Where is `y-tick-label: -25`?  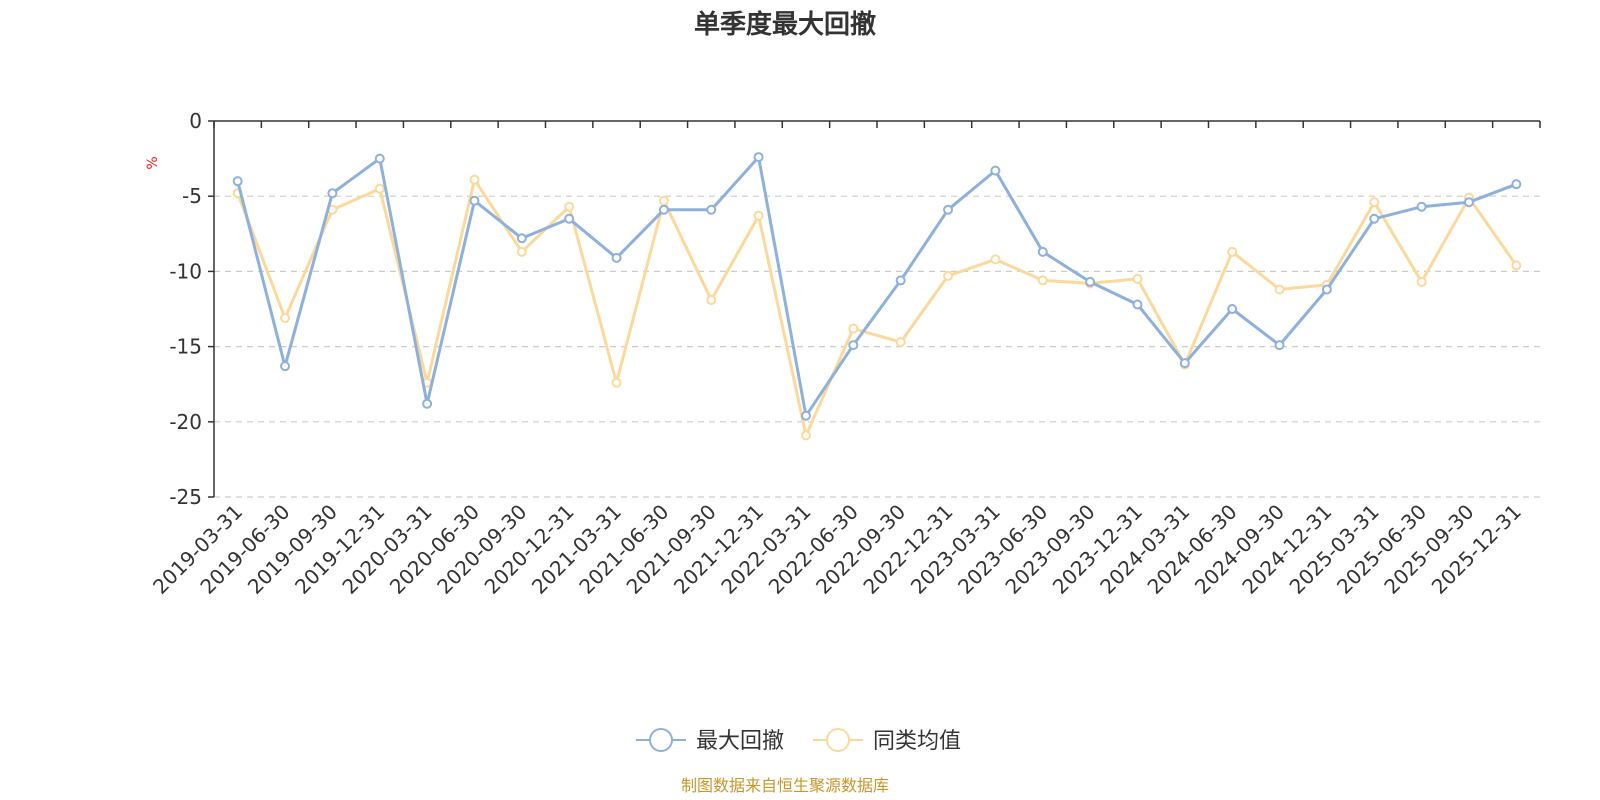
y-tick-label: -25 is located at coordinates (185, 497).